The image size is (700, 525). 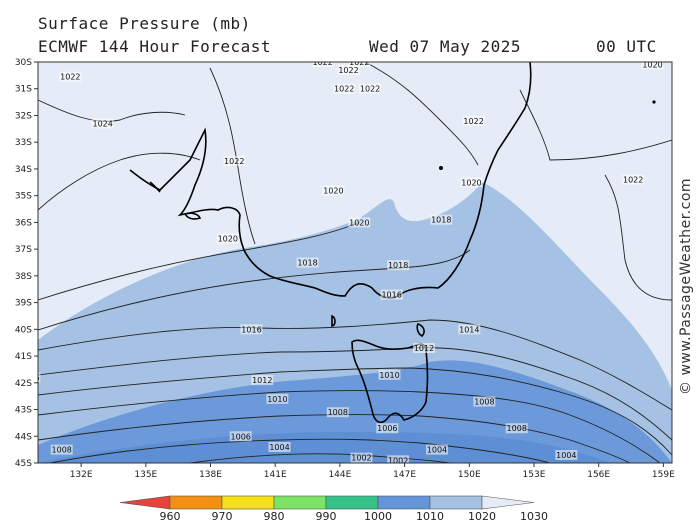 I want to click on lat-tick-label: 43S, so click(x=23, y=411).